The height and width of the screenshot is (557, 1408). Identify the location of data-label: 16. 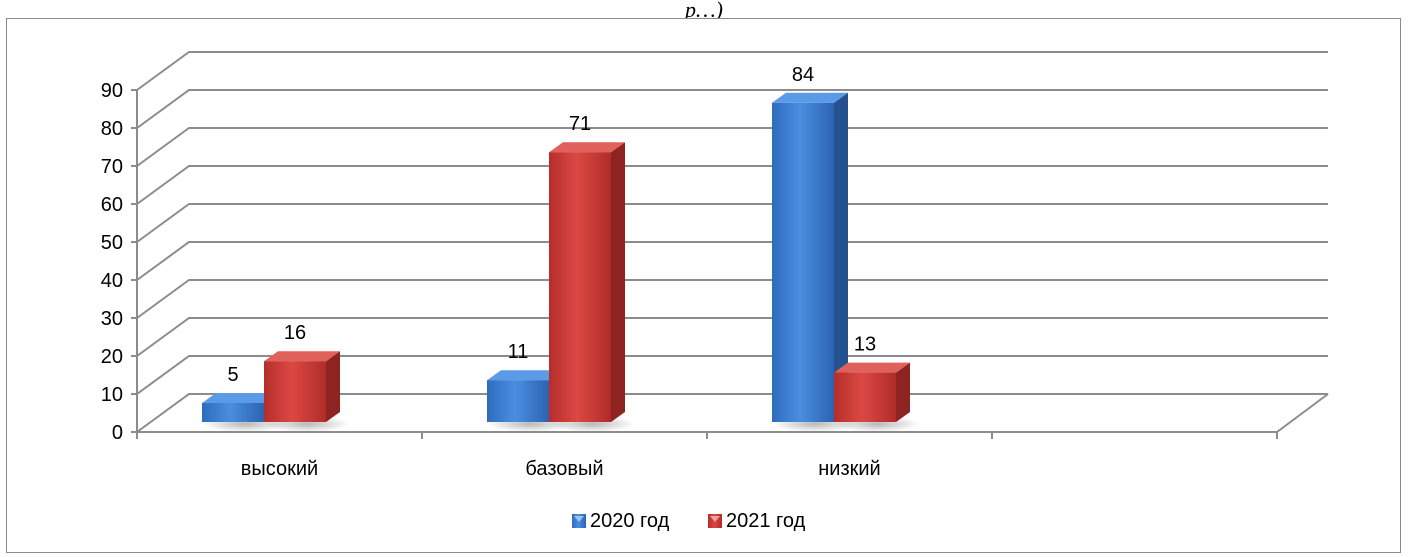
(295, 333).